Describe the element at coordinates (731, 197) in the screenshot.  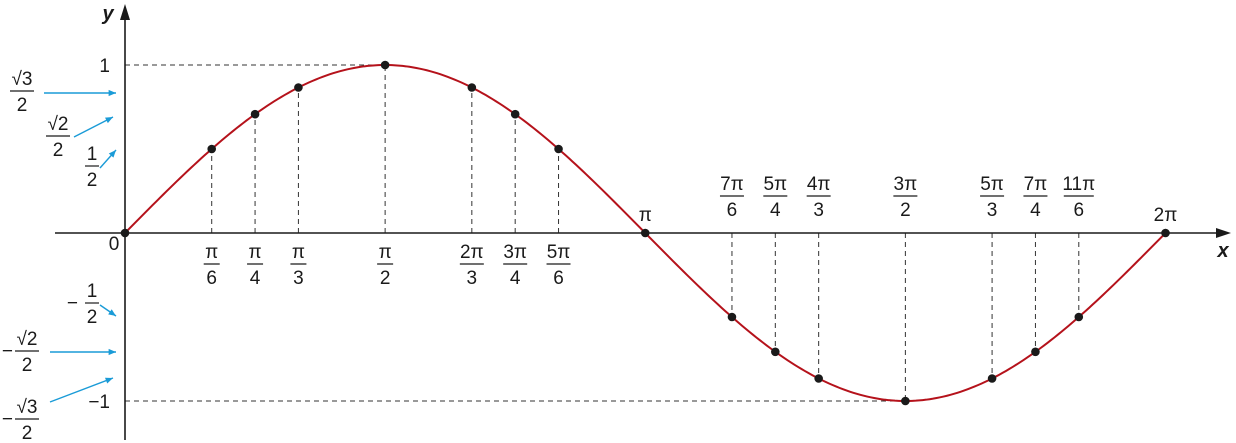
I see `x-tick-fraction: 7π6` at that location.